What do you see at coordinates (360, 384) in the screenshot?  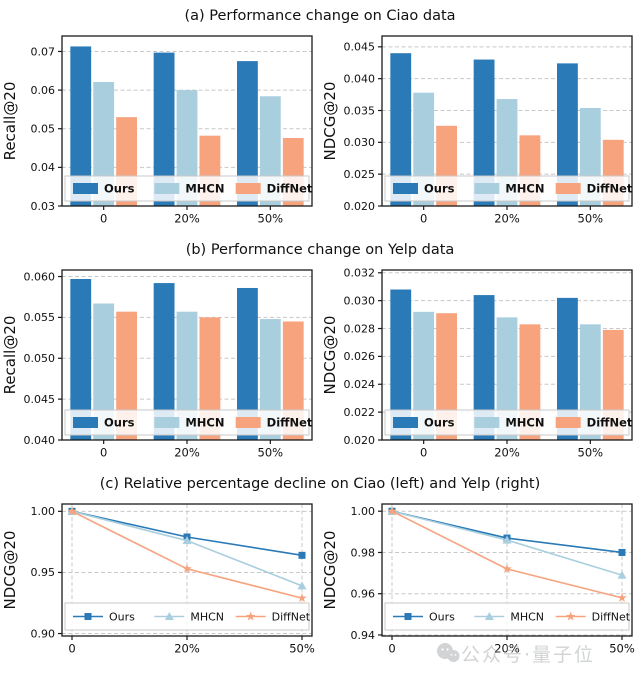 I see `y-tick-label: 0.024` at bounding box center [360, 384].